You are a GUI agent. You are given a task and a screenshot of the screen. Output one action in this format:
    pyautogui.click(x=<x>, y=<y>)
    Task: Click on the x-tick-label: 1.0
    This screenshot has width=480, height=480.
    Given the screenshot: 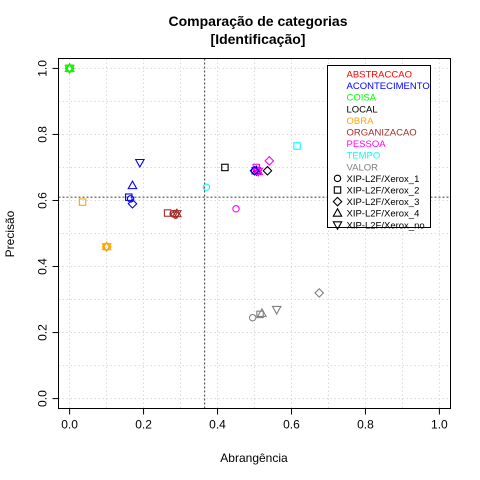 What is the action you would take?
    pyautogui.click(x=439, y=425)
    